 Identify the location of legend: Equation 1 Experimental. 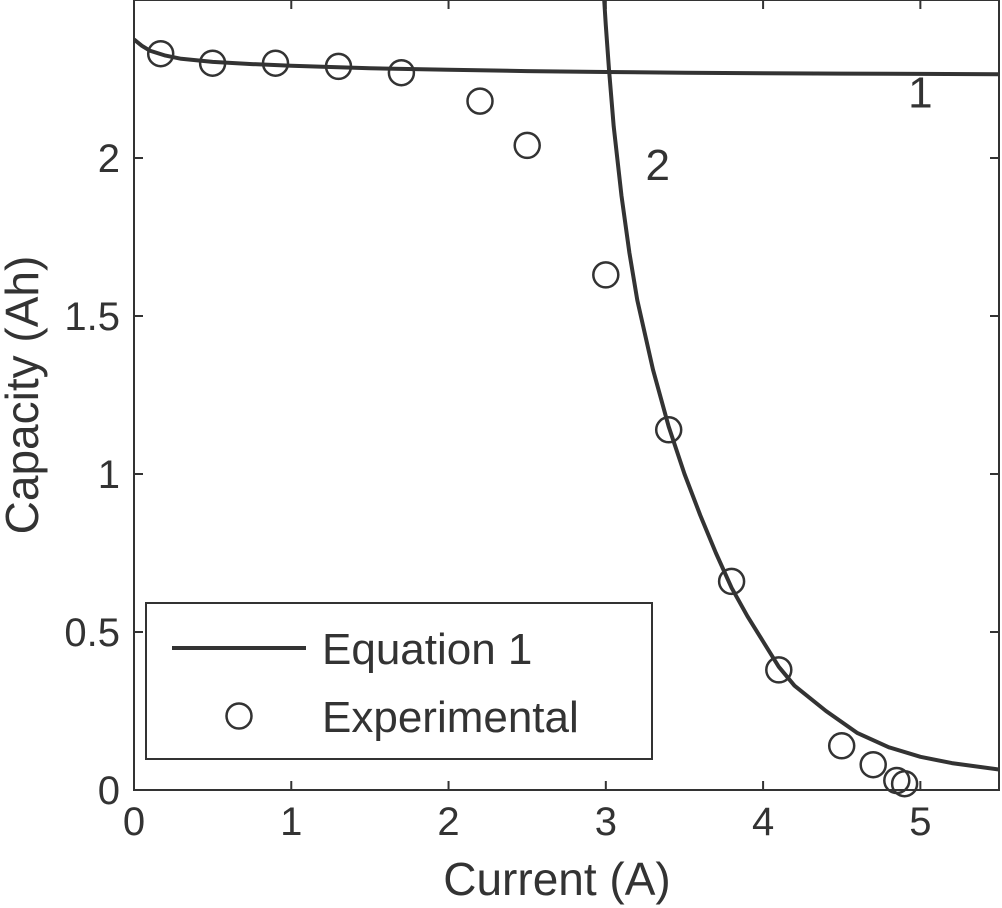
(399, 681).